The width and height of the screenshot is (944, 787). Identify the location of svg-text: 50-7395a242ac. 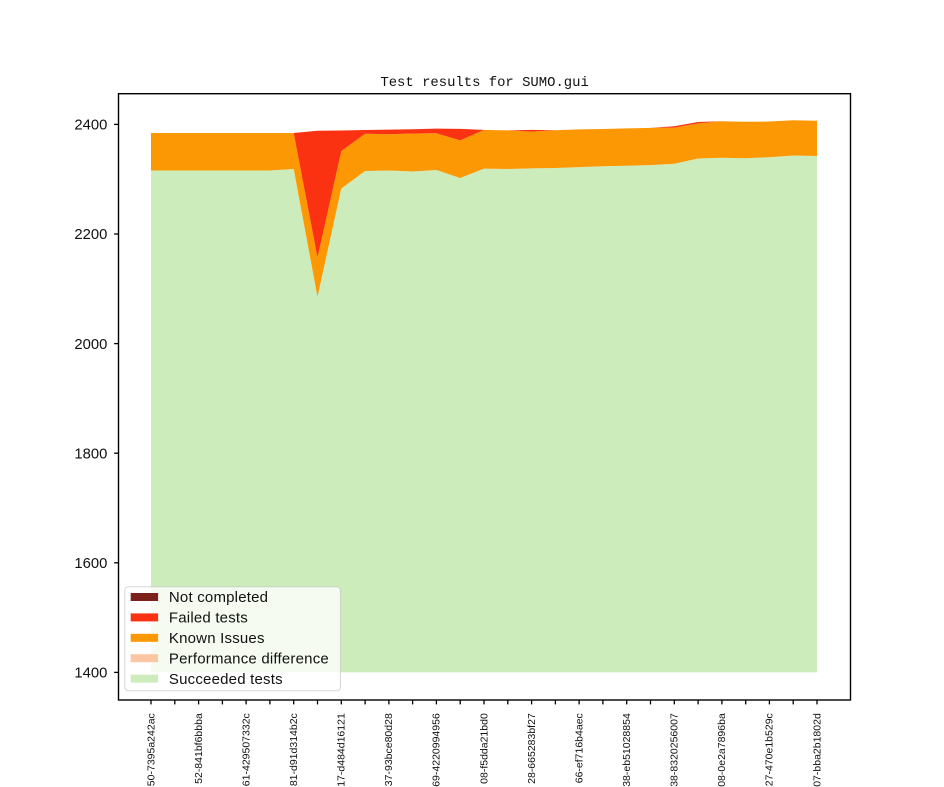
(151, 749).